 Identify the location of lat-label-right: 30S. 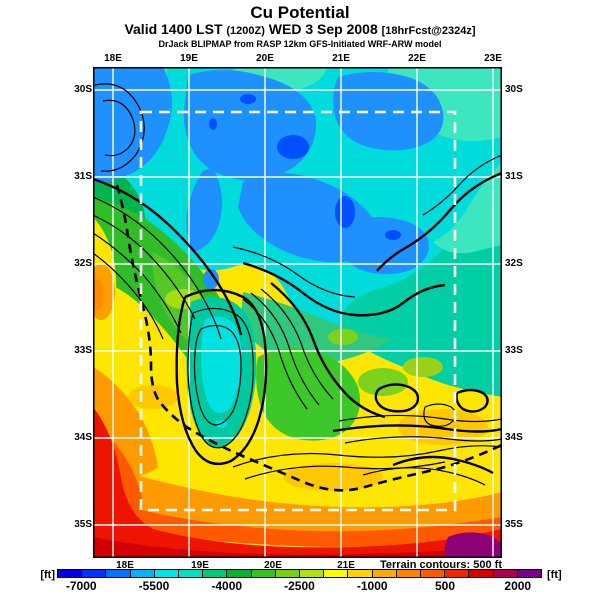
(514, 89).